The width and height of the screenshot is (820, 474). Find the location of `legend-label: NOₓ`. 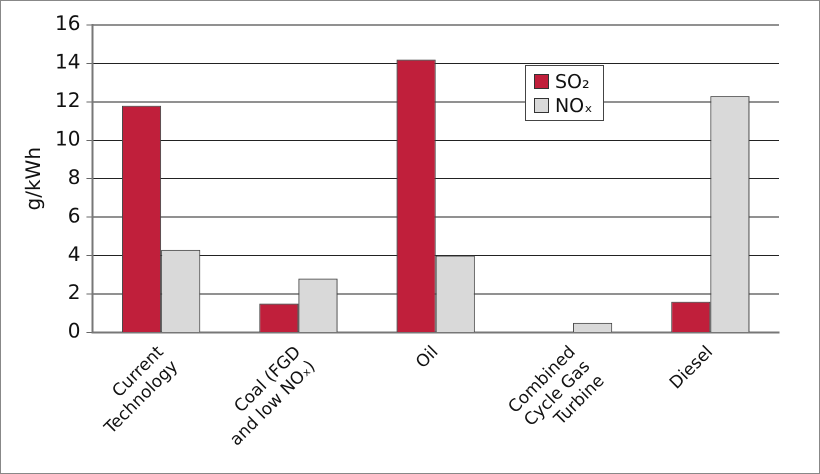

legend-label: NOₓ is located at coordinates (573, 106).